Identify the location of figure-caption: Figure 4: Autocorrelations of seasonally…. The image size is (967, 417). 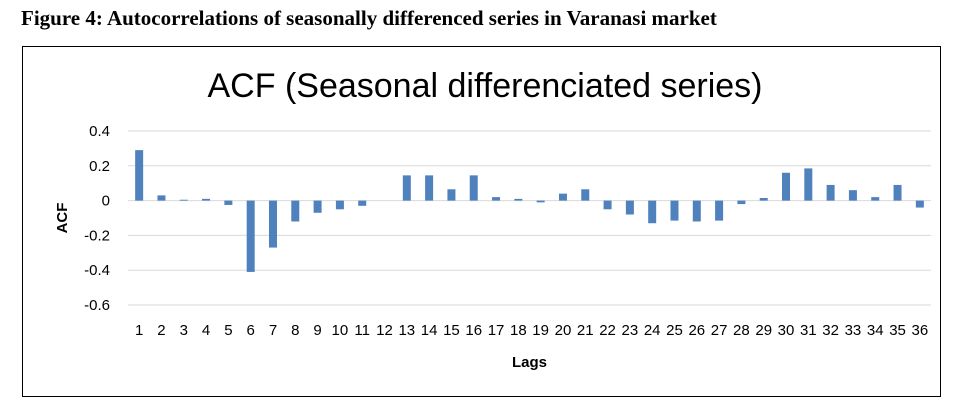
(369, 18).